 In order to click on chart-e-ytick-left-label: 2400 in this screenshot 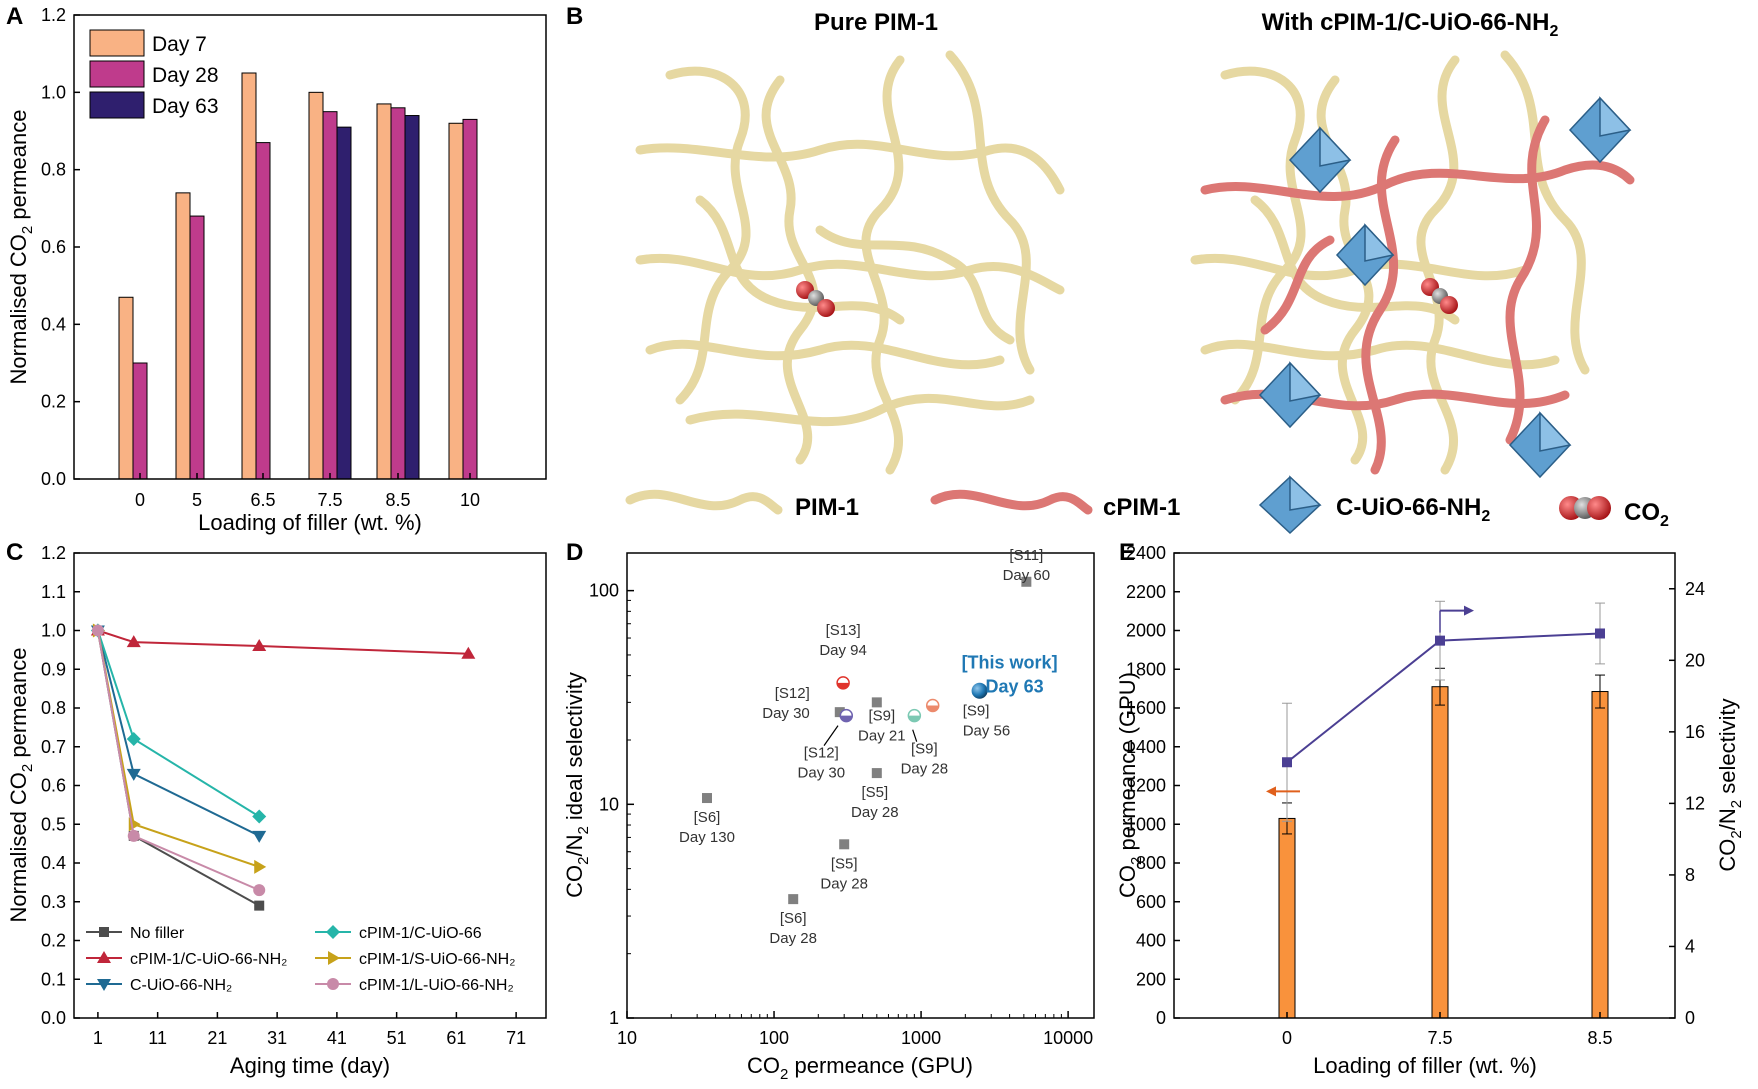, I will do `click(1146, 553)`.